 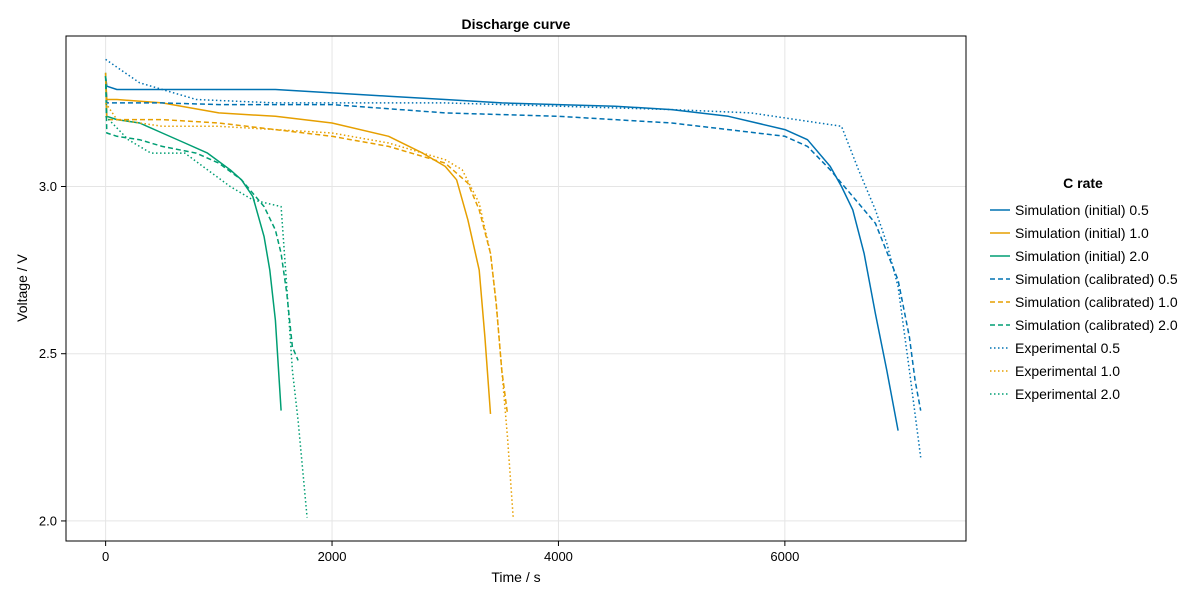 I want to click on legend-entry-label: Simulation (initial) 2.0, so click(x=1082, y=256).